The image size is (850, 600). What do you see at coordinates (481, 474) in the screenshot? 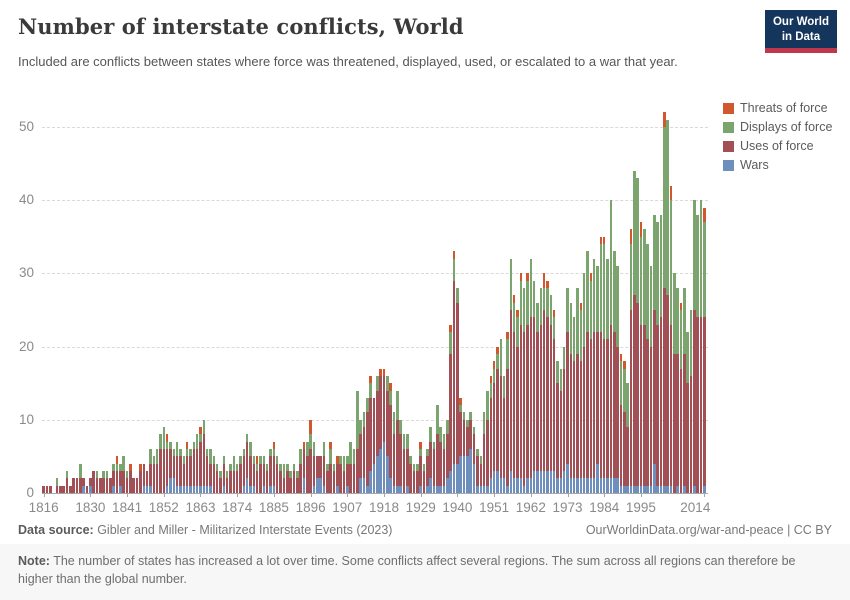
I see `bar-1947` at bounding box center [481, 474].